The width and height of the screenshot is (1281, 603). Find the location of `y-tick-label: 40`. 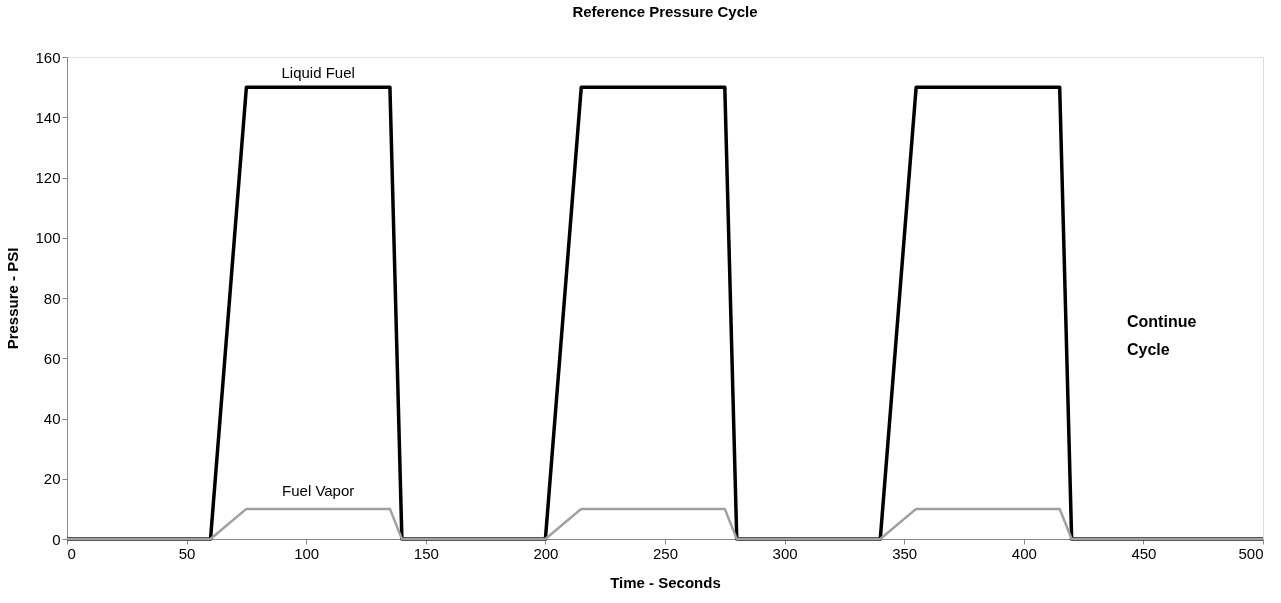

y-tick-label: 40 is located at coordinates (52, 418).